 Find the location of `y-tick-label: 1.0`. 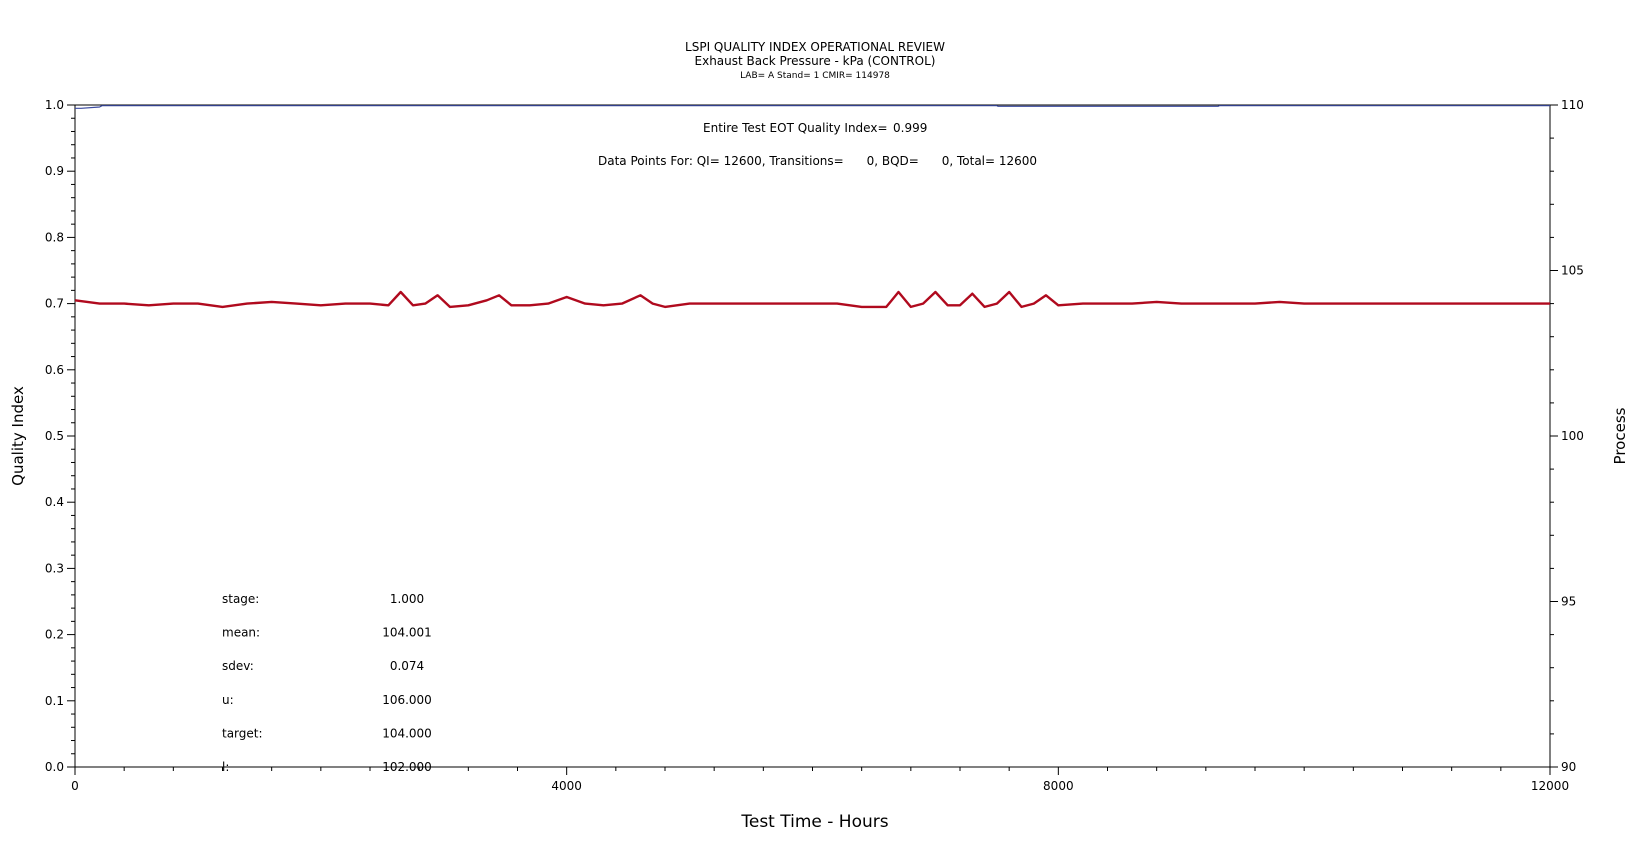

y-tick-label: 1.0 is located at coordinates (54, 105).